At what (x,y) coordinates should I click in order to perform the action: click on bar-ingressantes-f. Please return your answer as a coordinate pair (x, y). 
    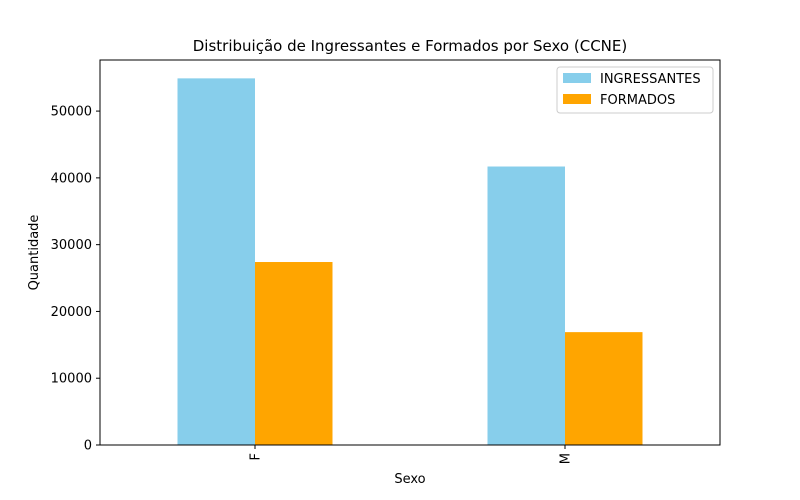
    Looking at the image, I should click on (216, 261).